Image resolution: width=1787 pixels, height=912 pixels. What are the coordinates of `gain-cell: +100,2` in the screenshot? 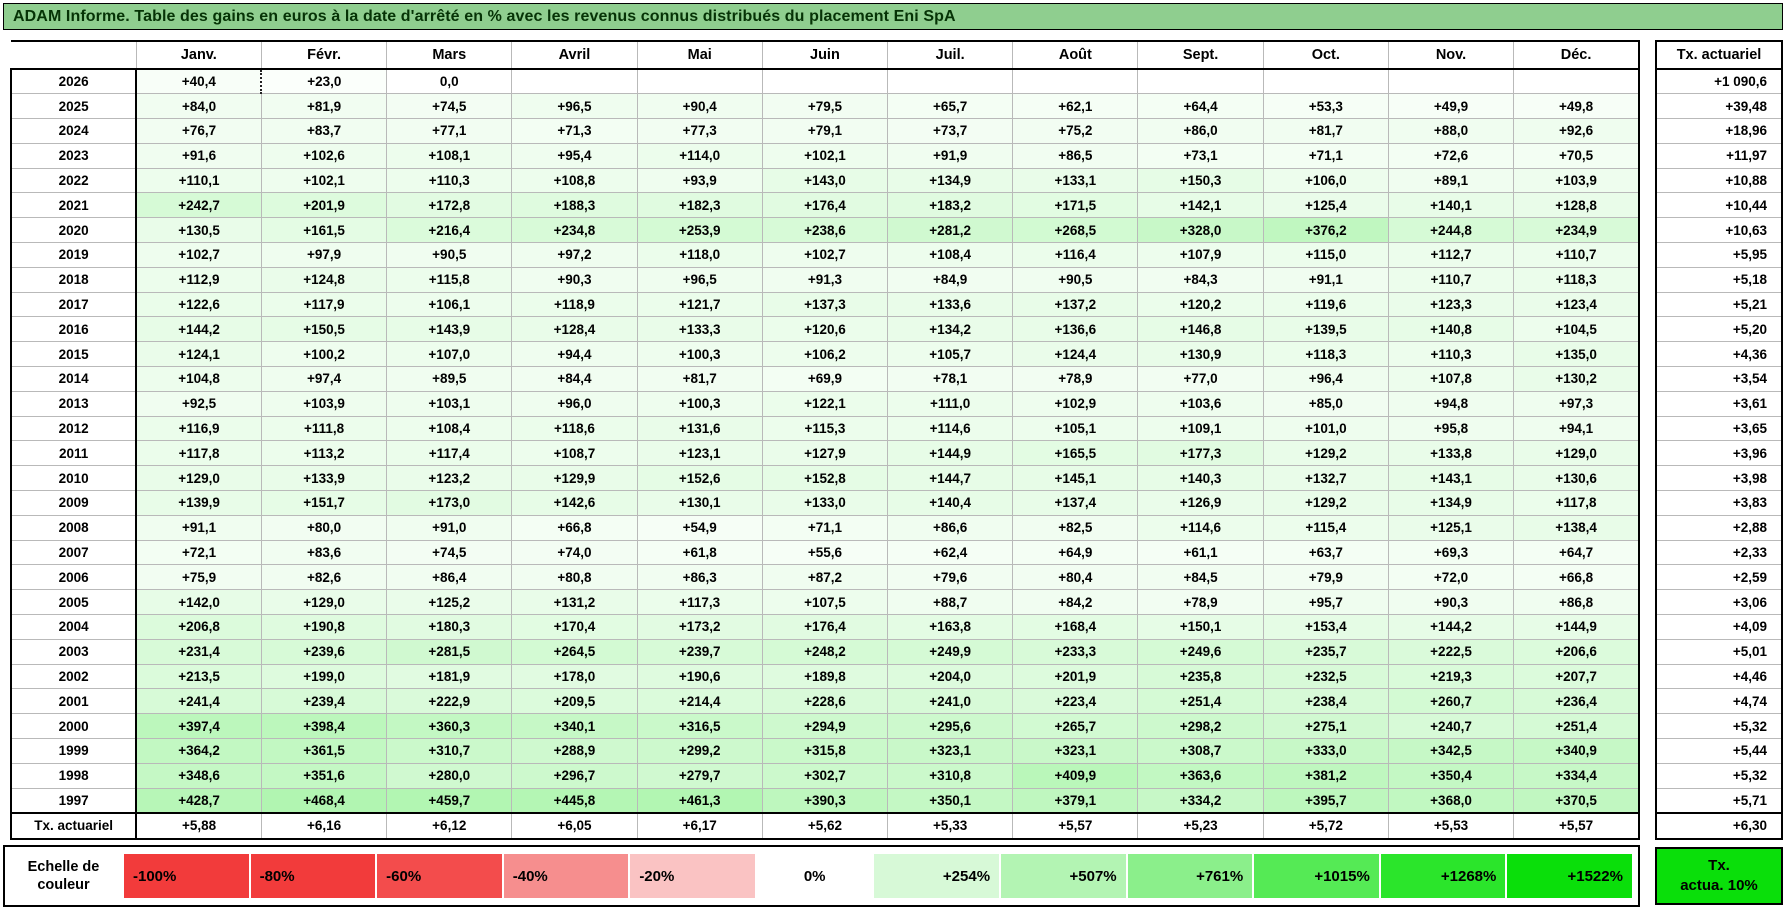 It's located at (324, 354).